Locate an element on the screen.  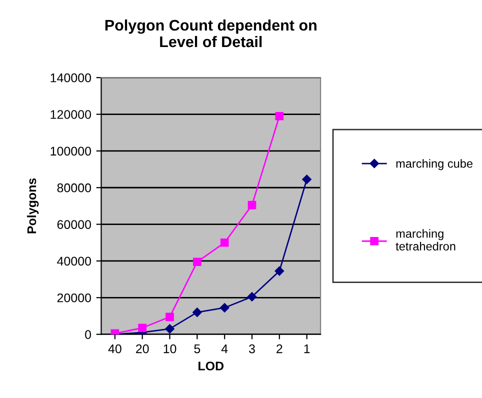
y-tick-label: 140000 is located at coordinates (71, 77).